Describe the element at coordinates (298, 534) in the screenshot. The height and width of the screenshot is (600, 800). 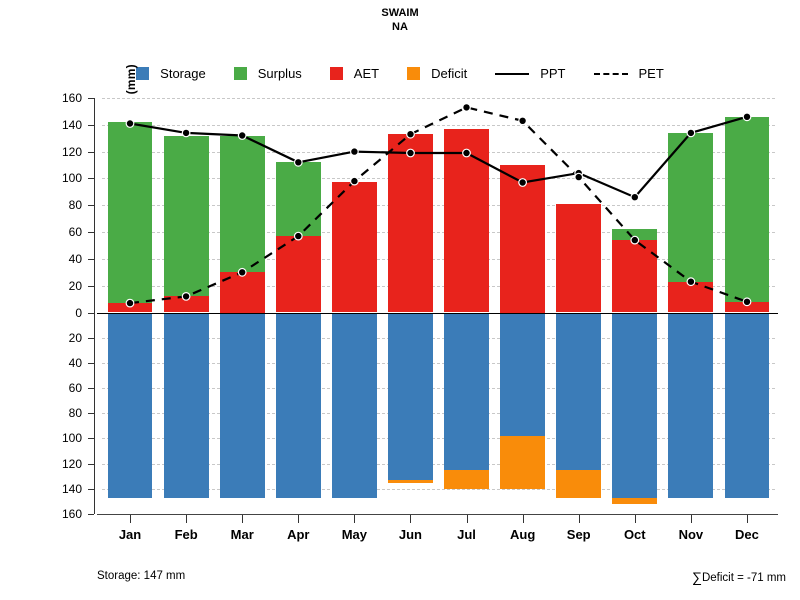
I see `x-tick-label-apr: Apr` at that location.